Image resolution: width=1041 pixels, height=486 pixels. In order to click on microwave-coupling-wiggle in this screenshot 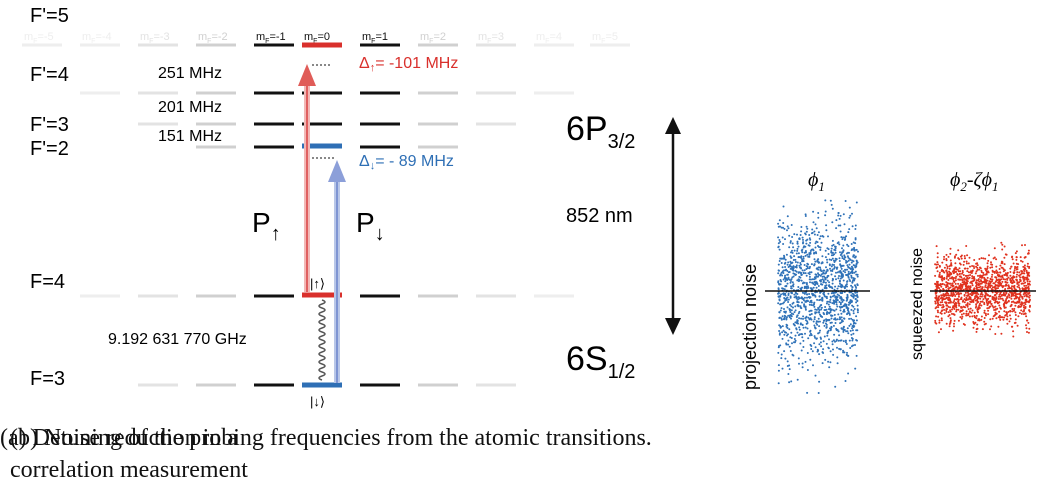, I will do `click(322, 340)`.